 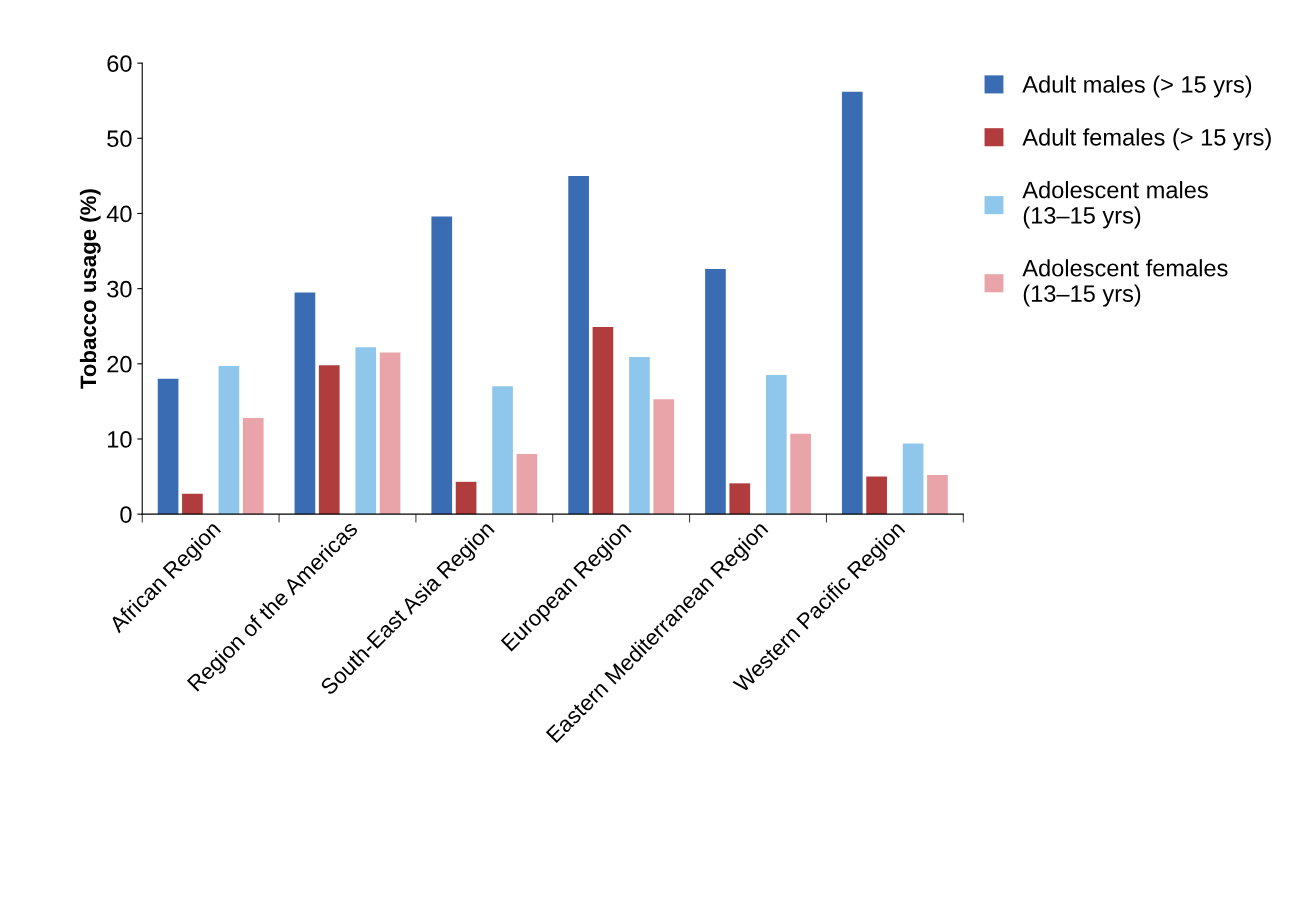 What do you see at coordinates (126, 514) in the screenshot?
I see `y-tick-label: 0` at bounding box center [126, 514].